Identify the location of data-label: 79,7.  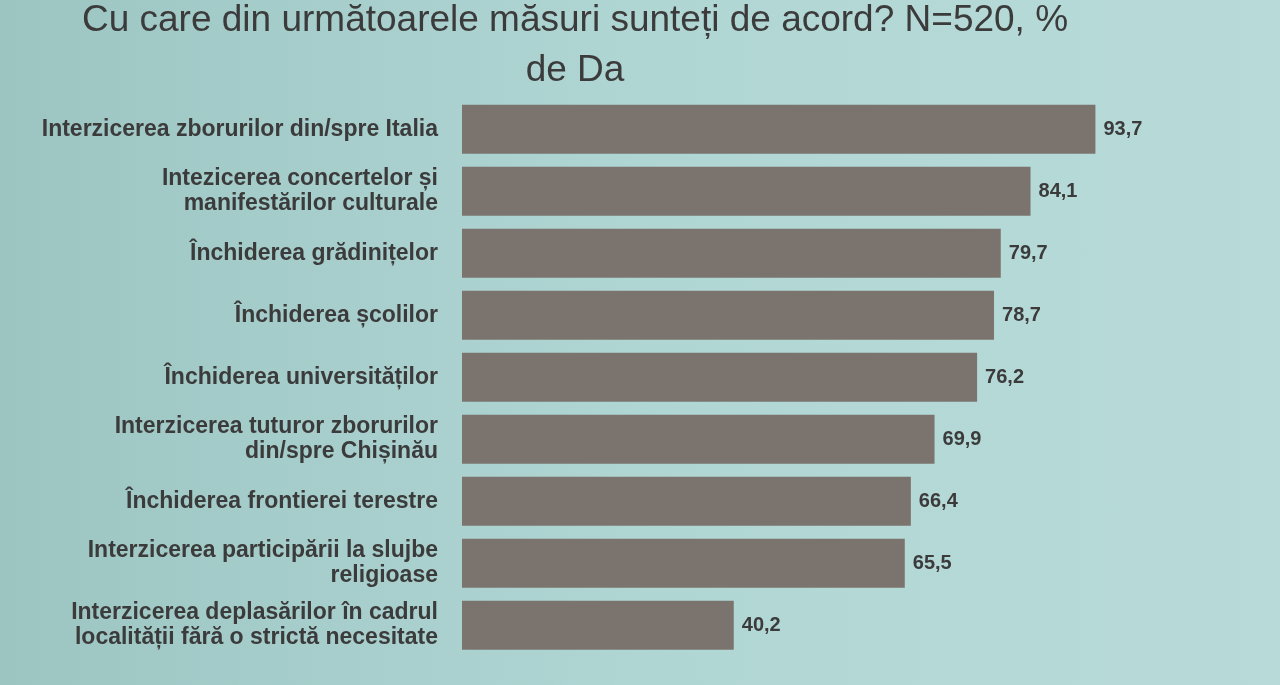
(1028, 251).